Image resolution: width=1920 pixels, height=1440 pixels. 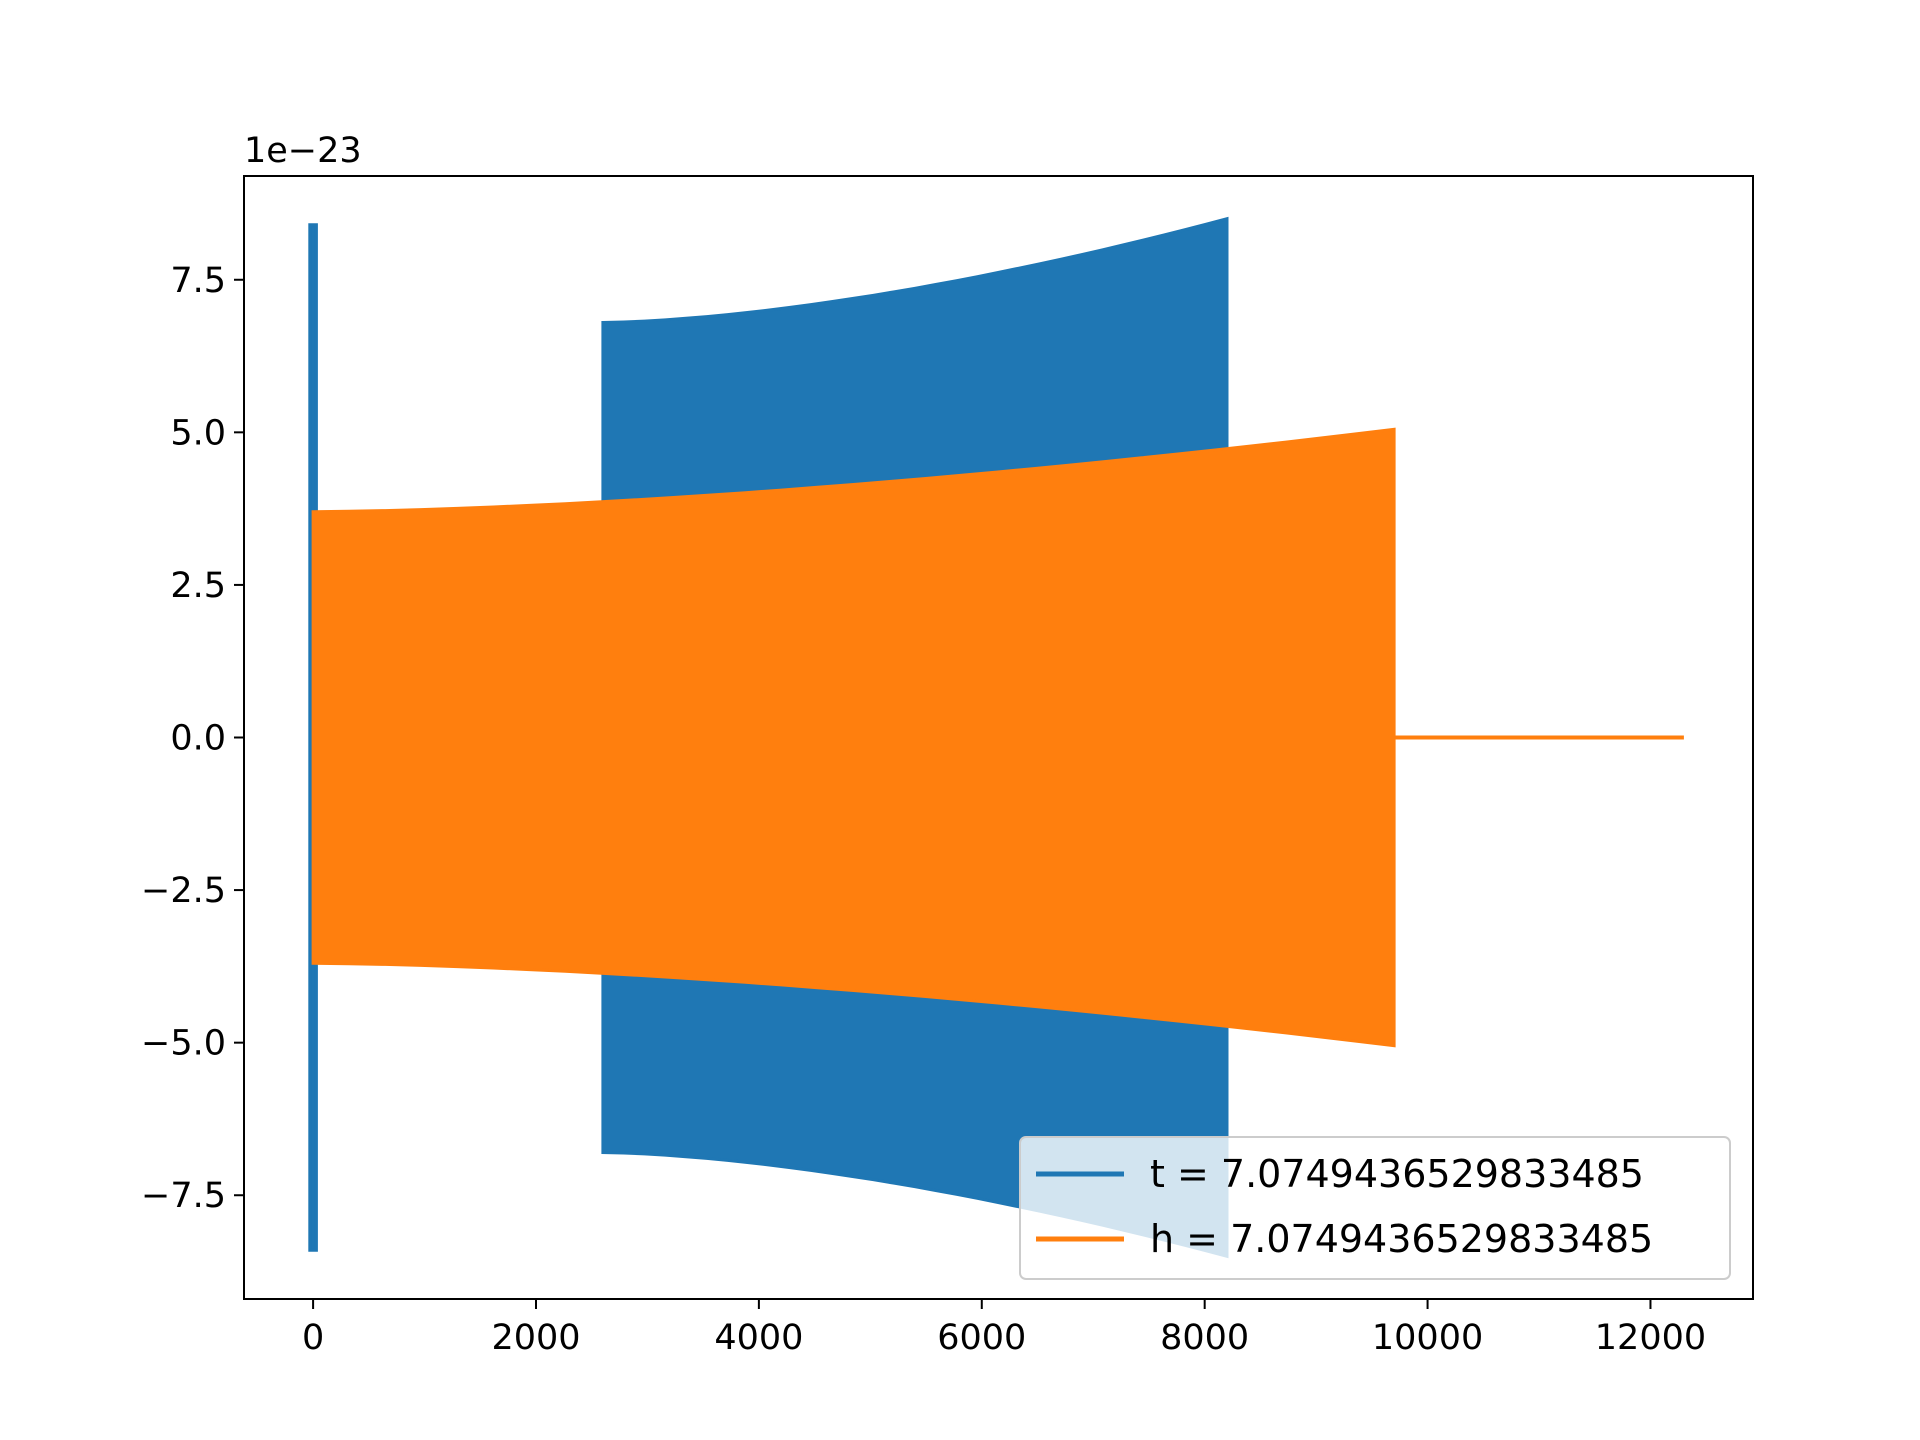 I want to click on y-tick-label-0: −7.5, so click(x=183, y=1196).